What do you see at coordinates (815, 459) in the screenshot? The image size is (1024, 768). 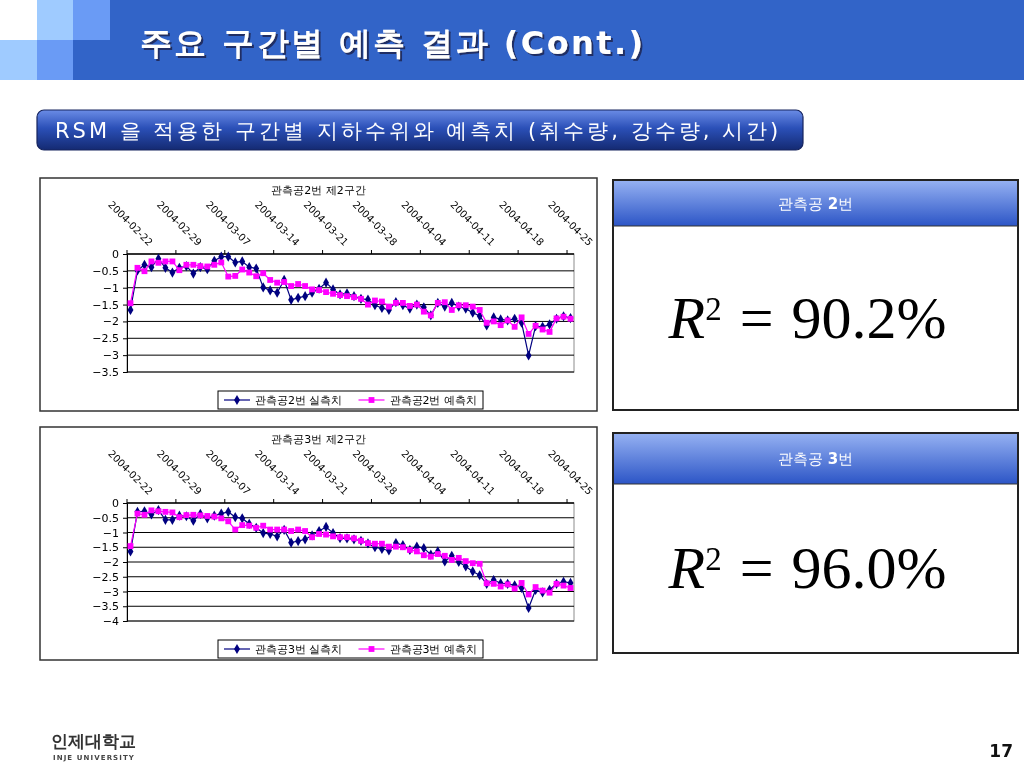 I see `text: 관측공 3번` at bounding box center [815, 459].